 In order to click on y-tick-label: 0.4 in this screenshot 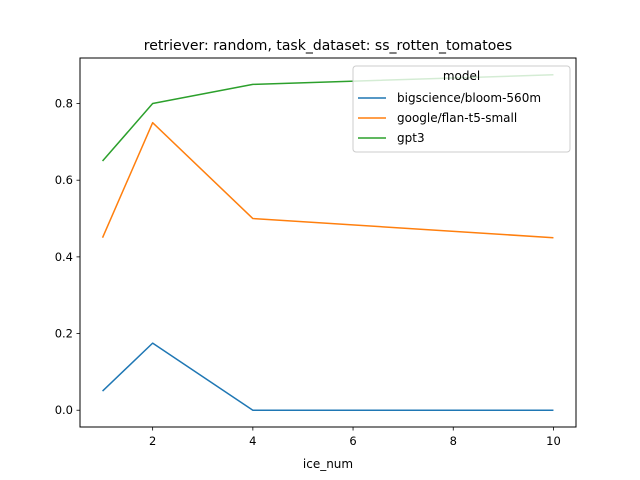, I will do `click(64, 257)`.